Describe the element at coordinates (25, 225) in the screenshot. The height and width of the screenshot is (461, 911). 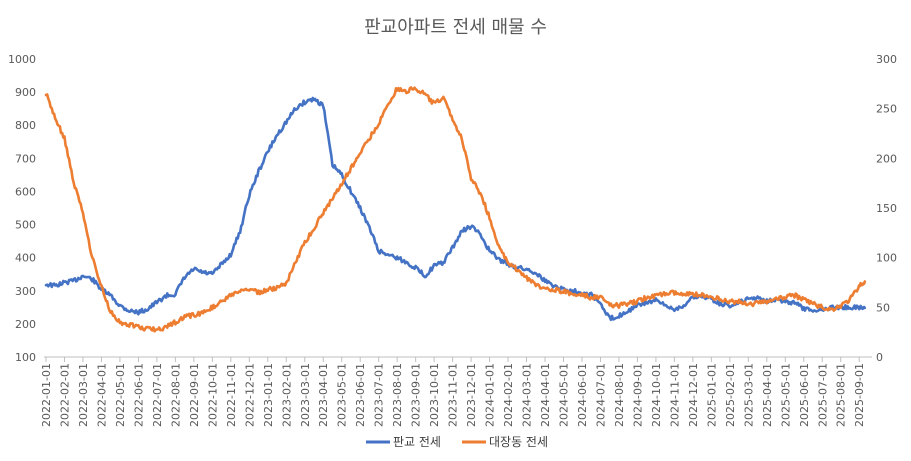
I see `left-y-tick-label: 500` at that location.